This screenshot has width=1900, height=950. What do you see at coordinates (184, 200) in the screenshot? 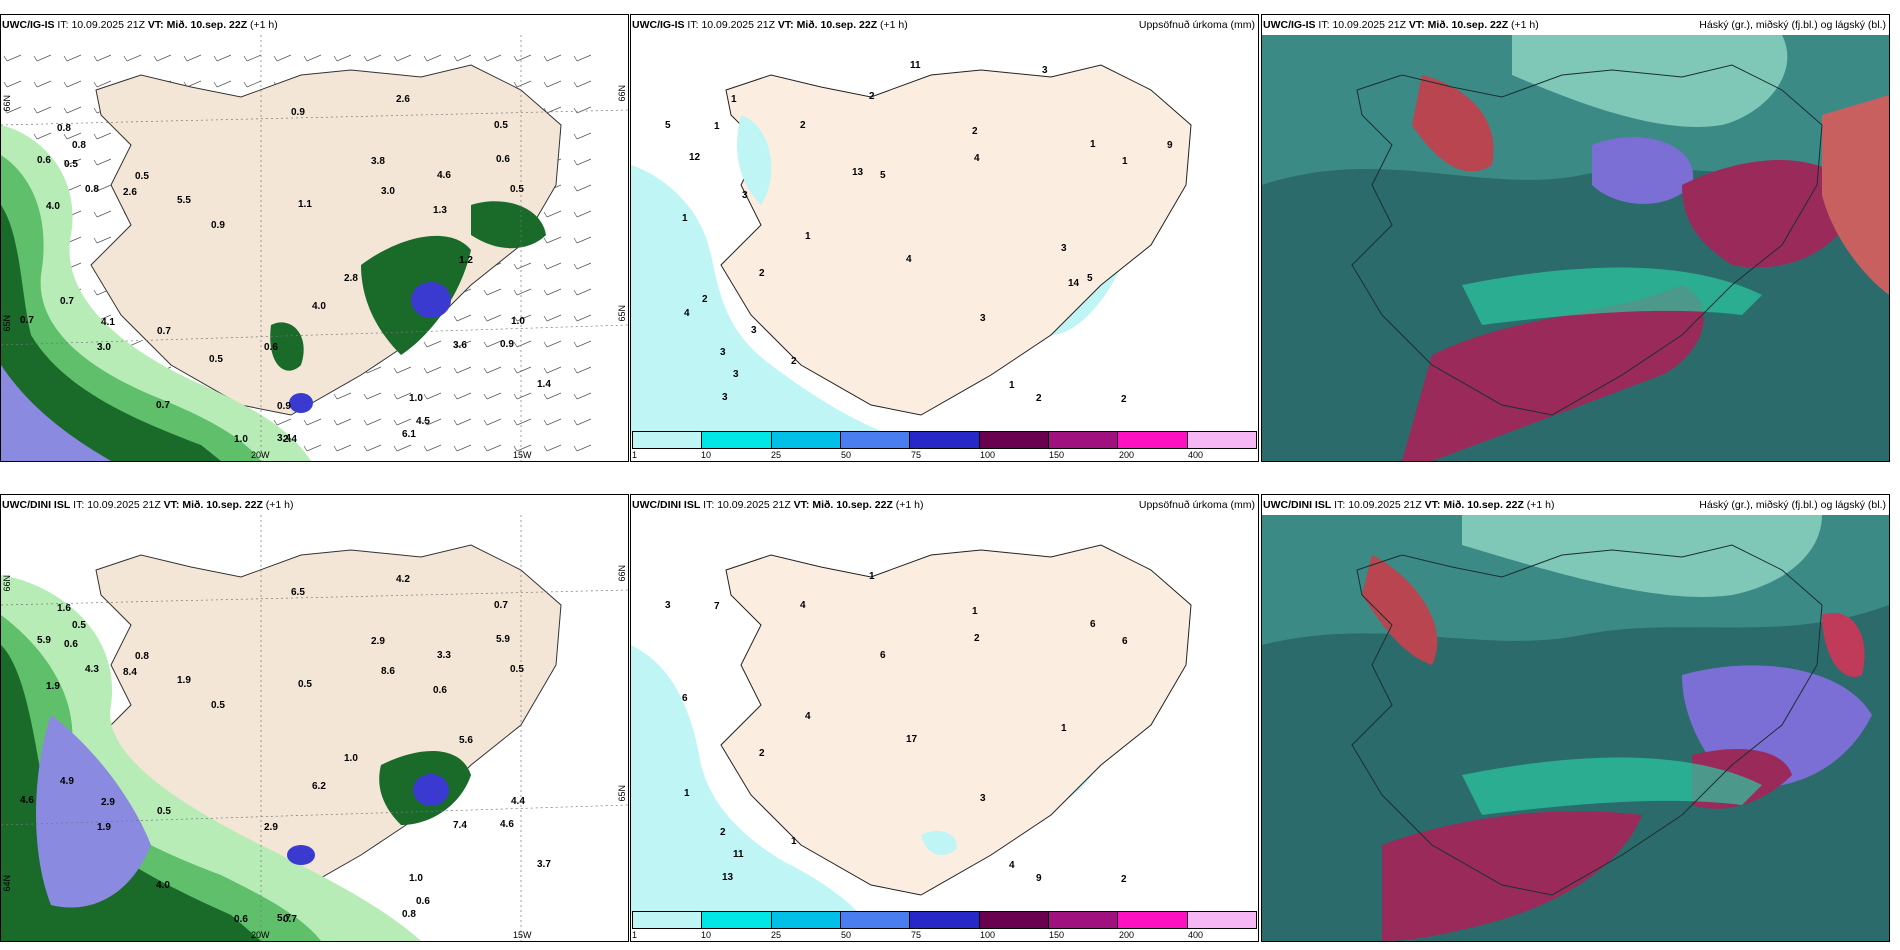
I see `precip-value-label: 5.5` at bounding box center [184, 200].